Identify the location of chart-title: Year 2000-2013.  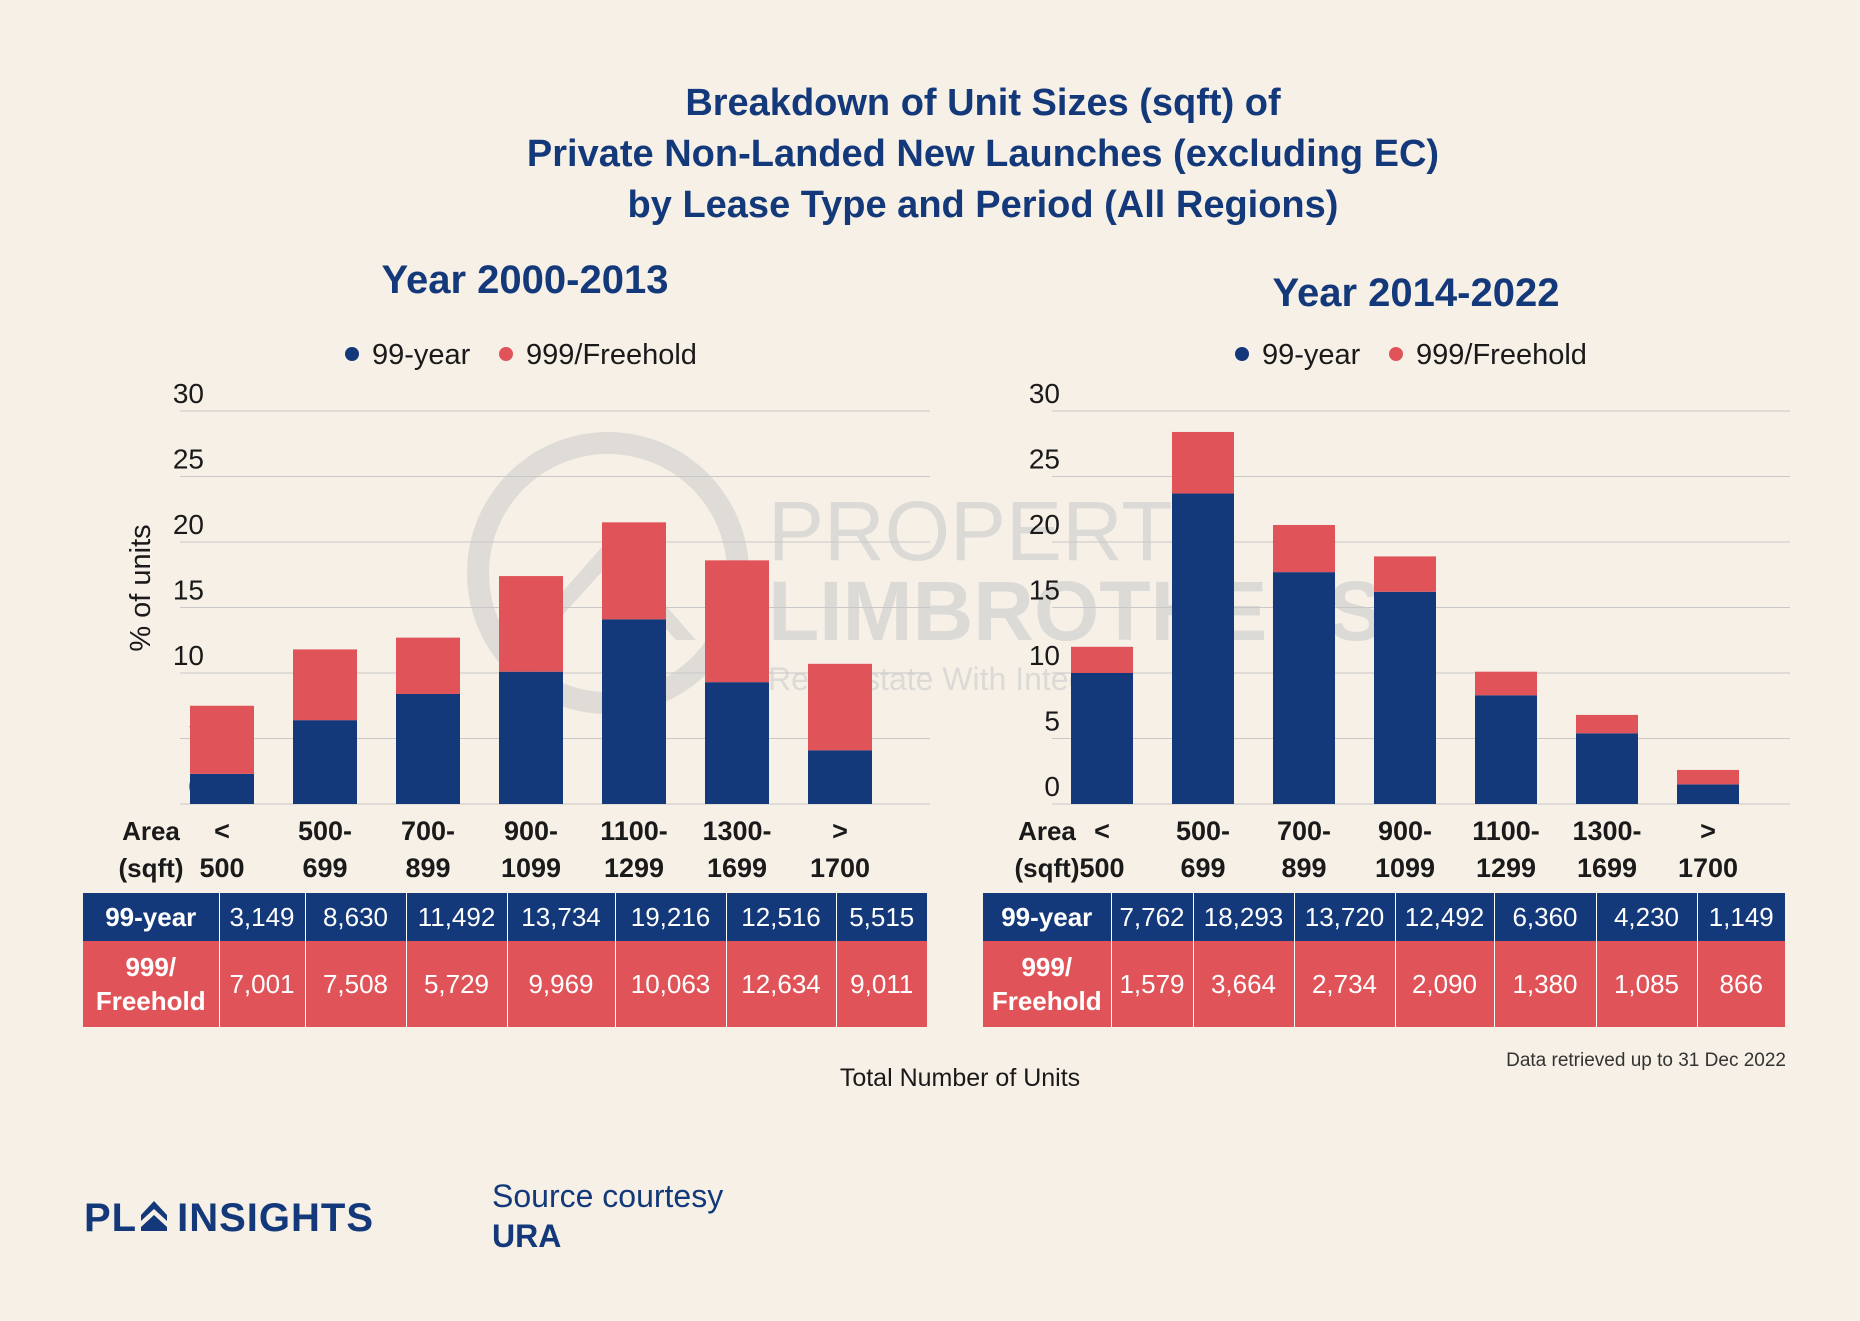
(525, 280).